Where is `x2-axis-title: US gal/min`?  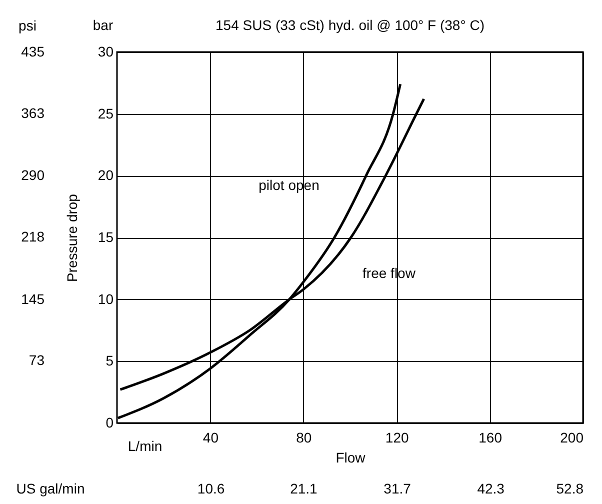
x2-axis-title: US gal/min is located at coordinates (50, 488).